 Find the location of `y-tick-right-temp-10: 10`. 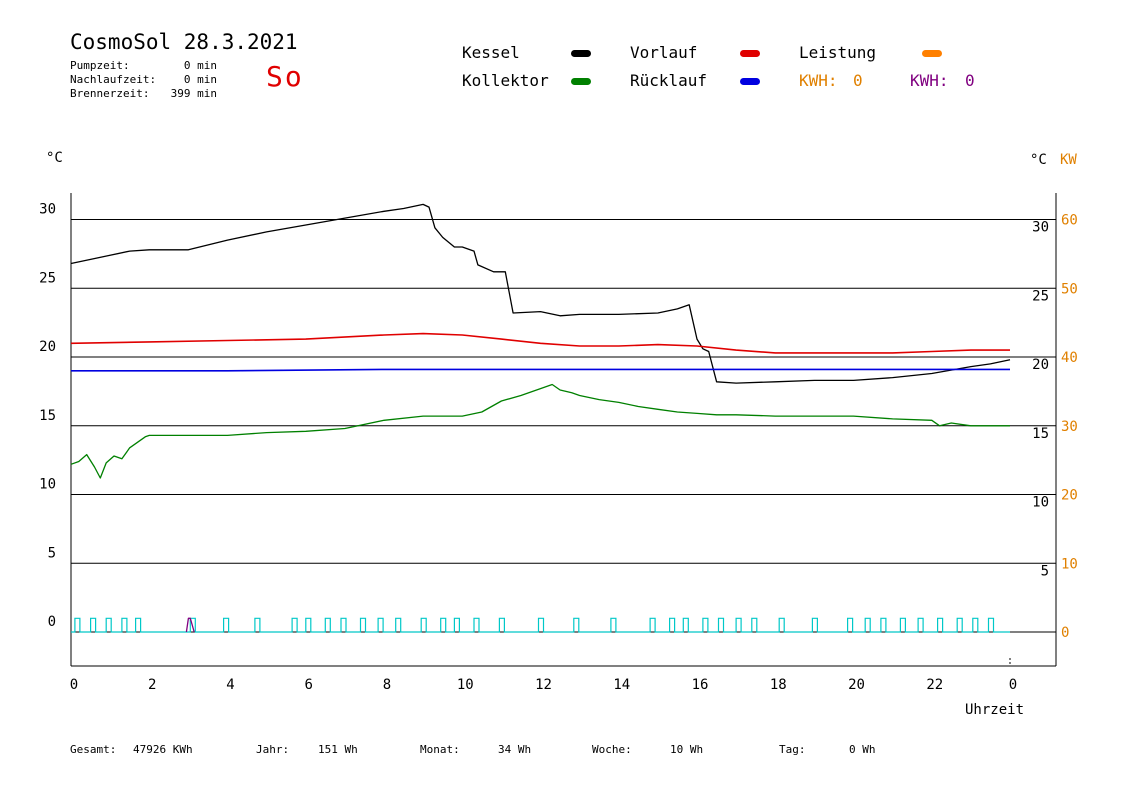

y-tick-right-temp-10: 10 is located at coordinates (1040, 503).